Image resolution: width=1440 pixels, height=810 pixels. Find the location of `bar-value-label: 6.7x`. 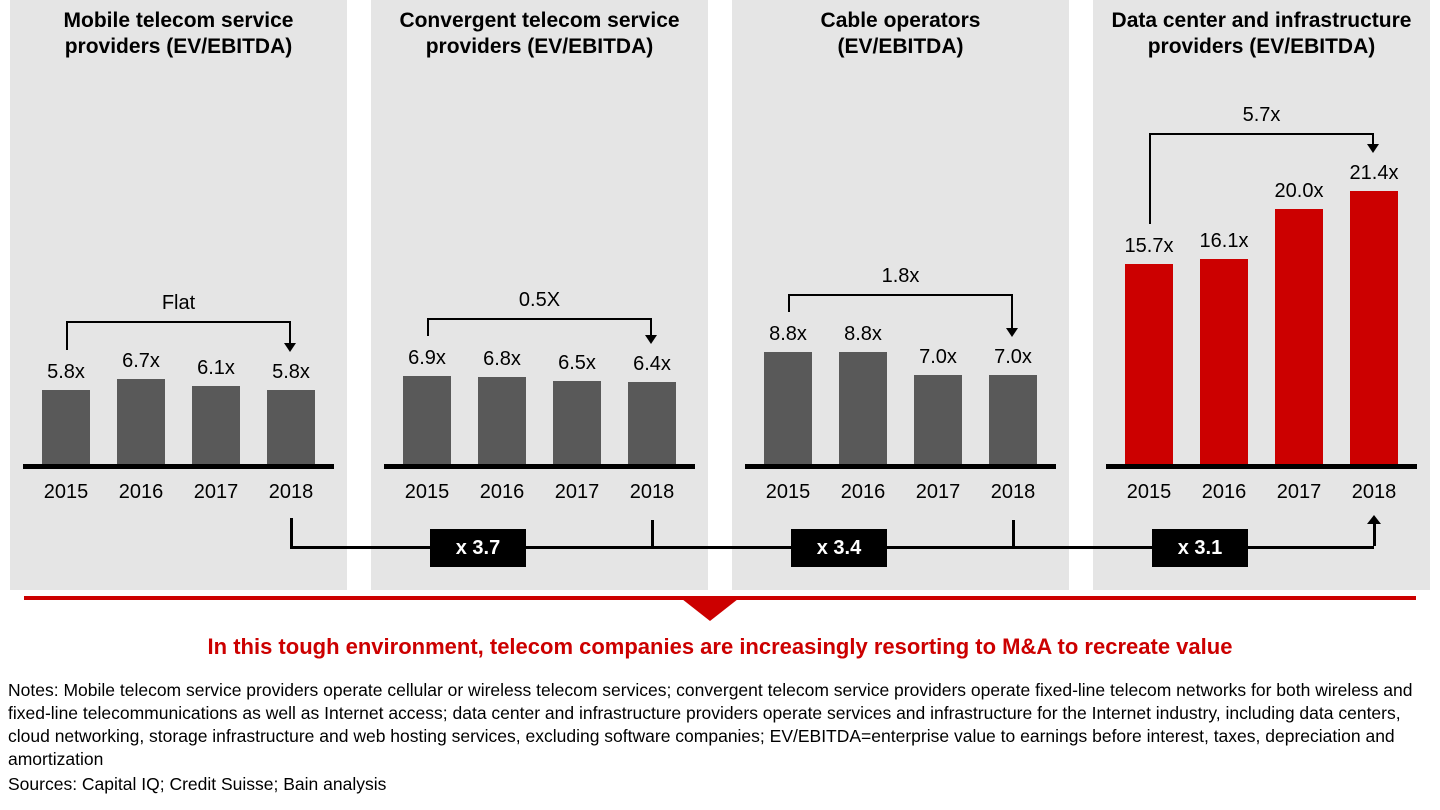

bar-value-label: 6.7x is located at coordinates (141, 361).